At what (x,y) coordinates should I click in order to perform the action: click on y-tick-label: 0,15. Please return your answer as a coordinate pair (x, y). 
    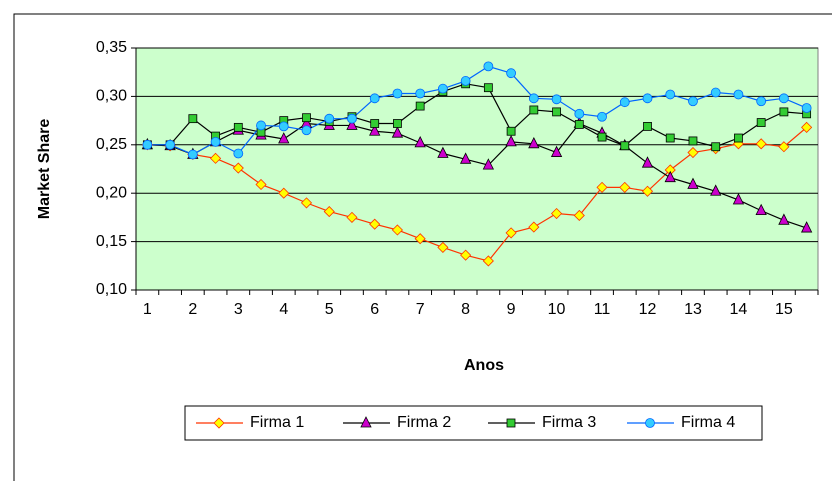
    Looking at the image, I should click on (111, 241).